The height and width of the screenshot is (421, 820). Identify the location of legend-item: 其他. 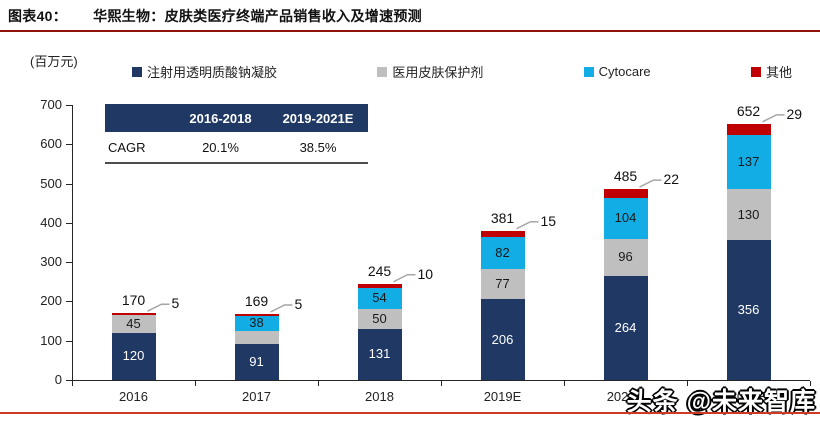
(771, 71).